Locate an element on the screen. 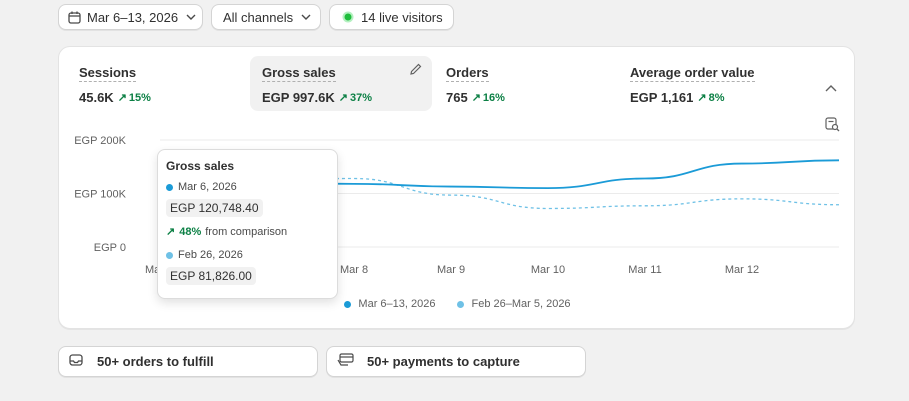 Image resolution: width=909 pixels, height=401 pixels. tooltip-compare-date: Feb 26, 2026 is located at coordinates (247, 255).